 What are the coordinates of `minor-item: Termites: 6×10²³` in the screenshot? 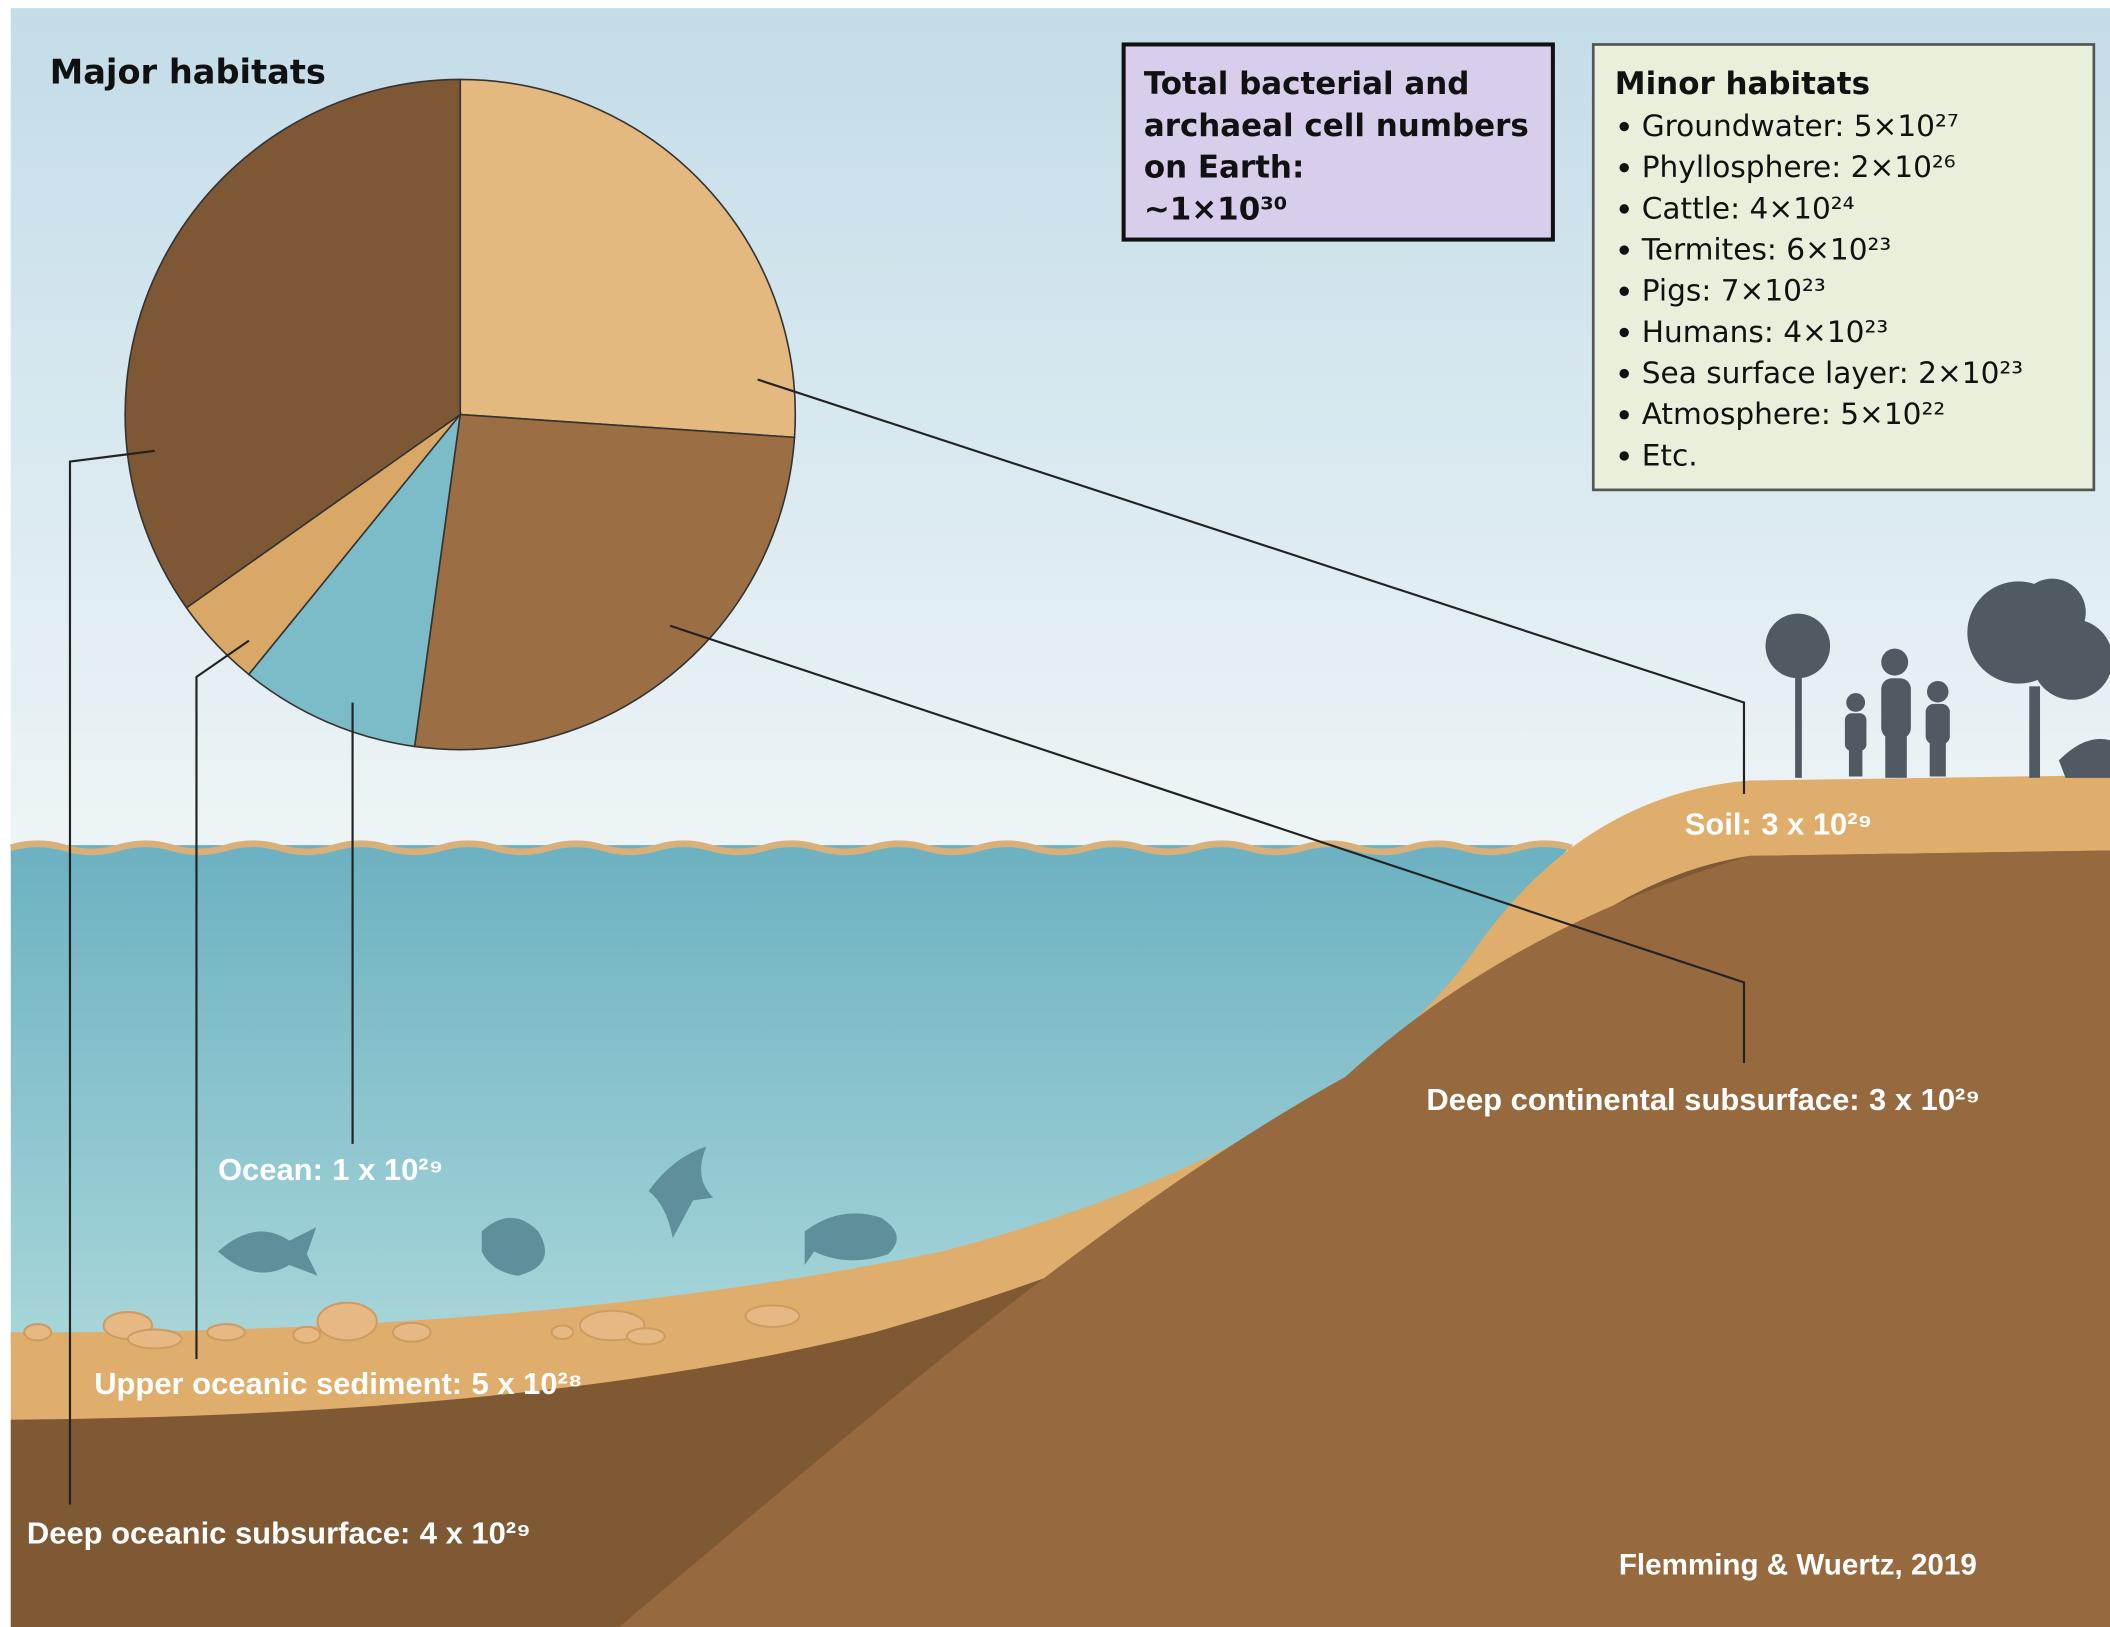 It's located at (1766, 249).